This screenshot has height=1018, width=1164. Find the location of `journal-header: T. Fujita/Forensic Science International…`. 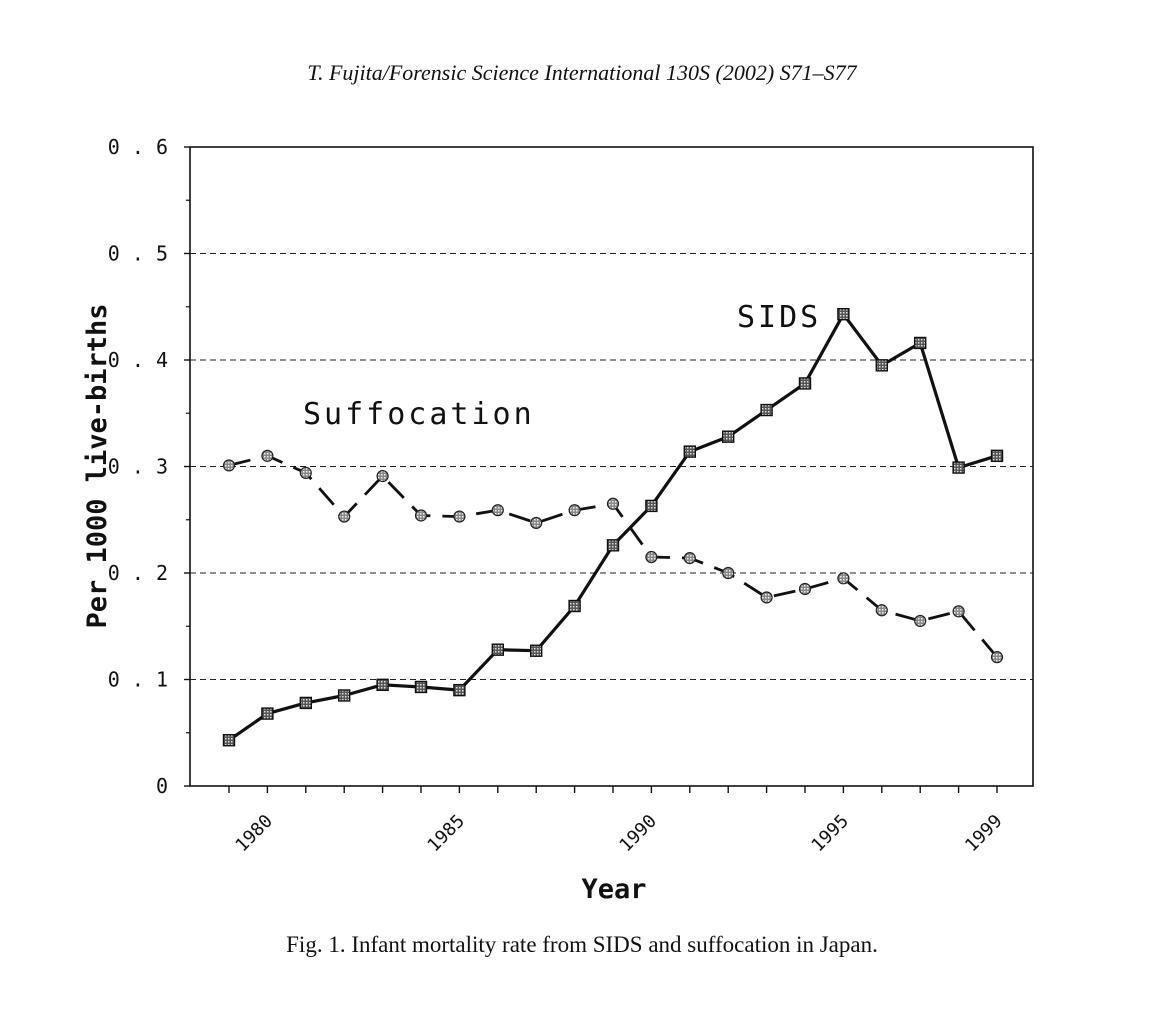

journal-header: T. Fujita/Forensic Science International… is located at coordinates (582, 72).